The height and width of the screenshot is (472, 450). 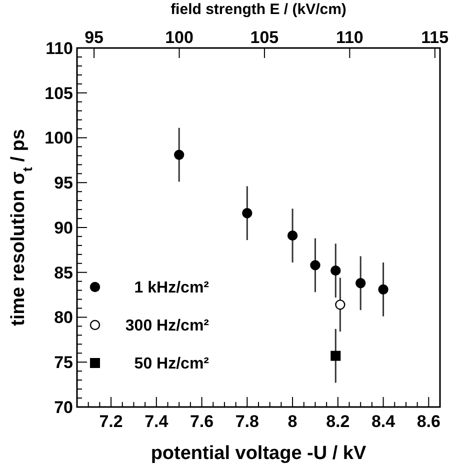 I want to click on y-tick-label: 75, so click(x=63, y=362).